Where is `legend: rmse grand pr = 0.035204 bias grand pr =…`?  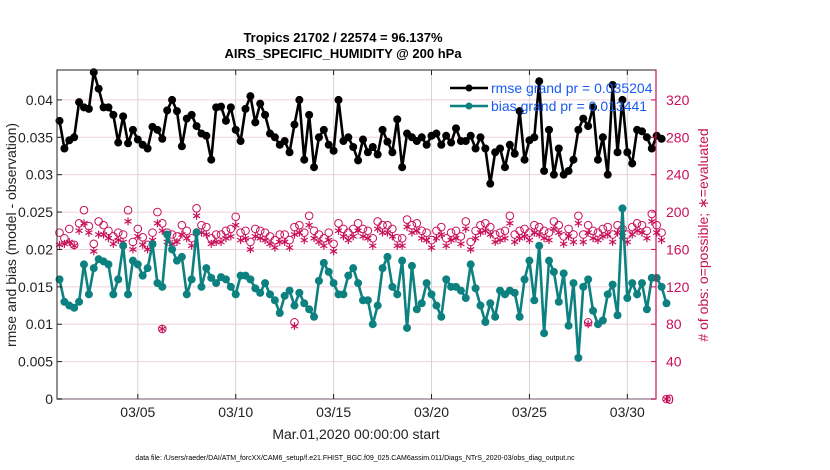
legend: rmse grand pr = 0.035204 bias grand pr =… is located at coordinates (551, 97).